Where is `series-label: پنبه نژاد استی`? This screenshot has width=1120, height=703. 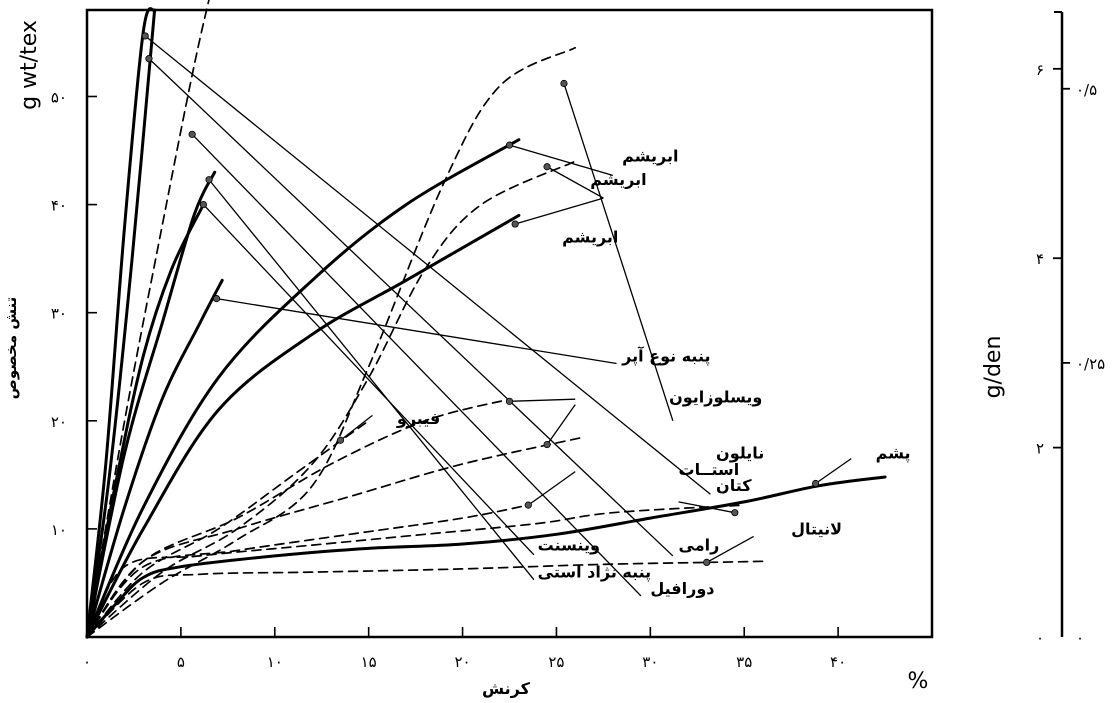
series-label: پنبه نژاد استی is located at coordinates (595, 573).